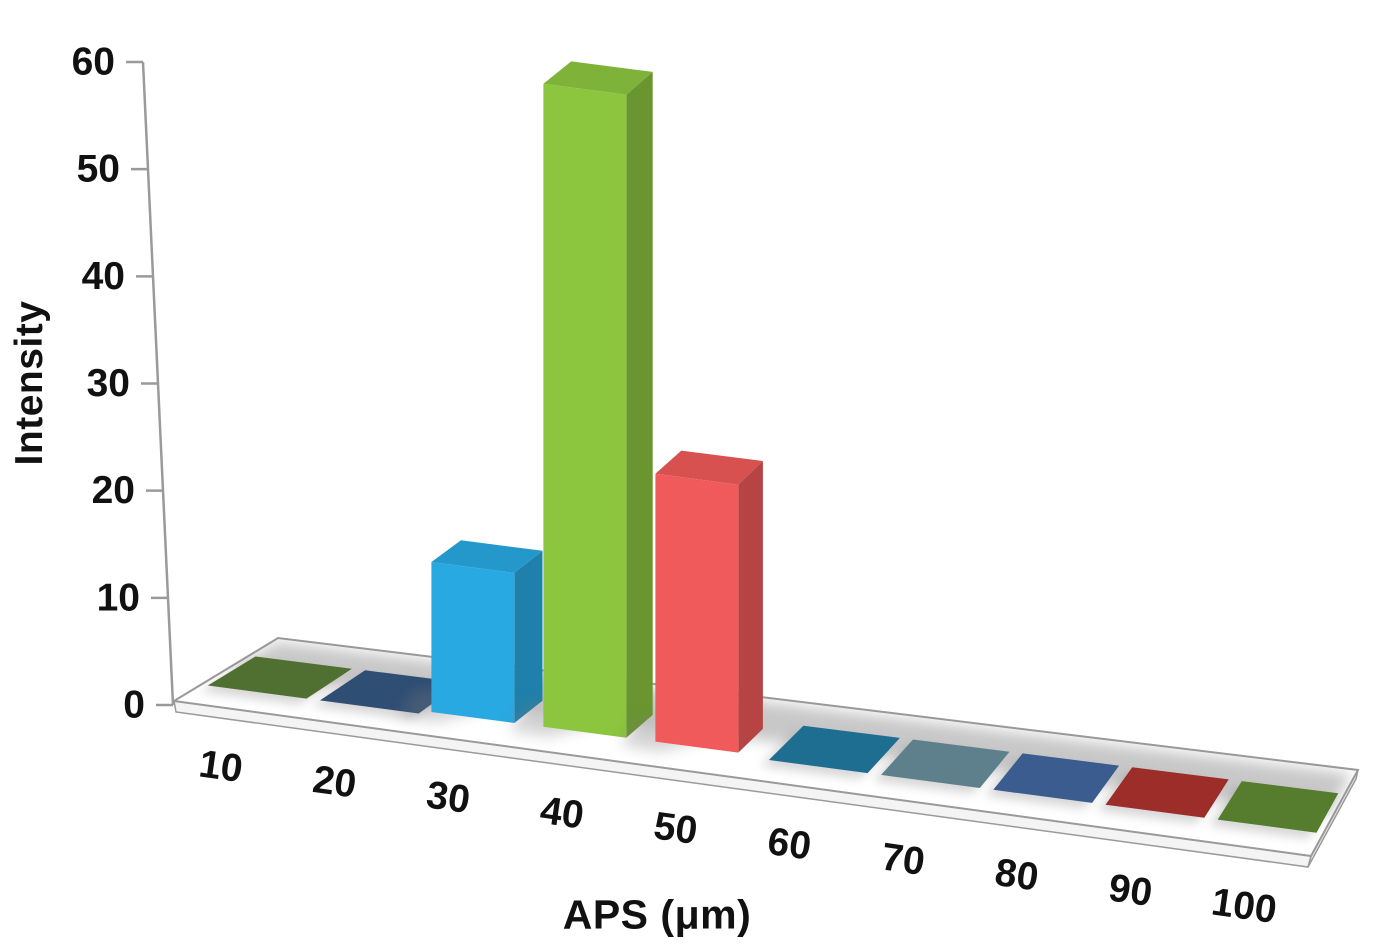 The width and height of the screenshot is (1376, 944). Describe the element at coordinates (448, 797) in the screenshot. I see `x-tick-label: 30` at that location.